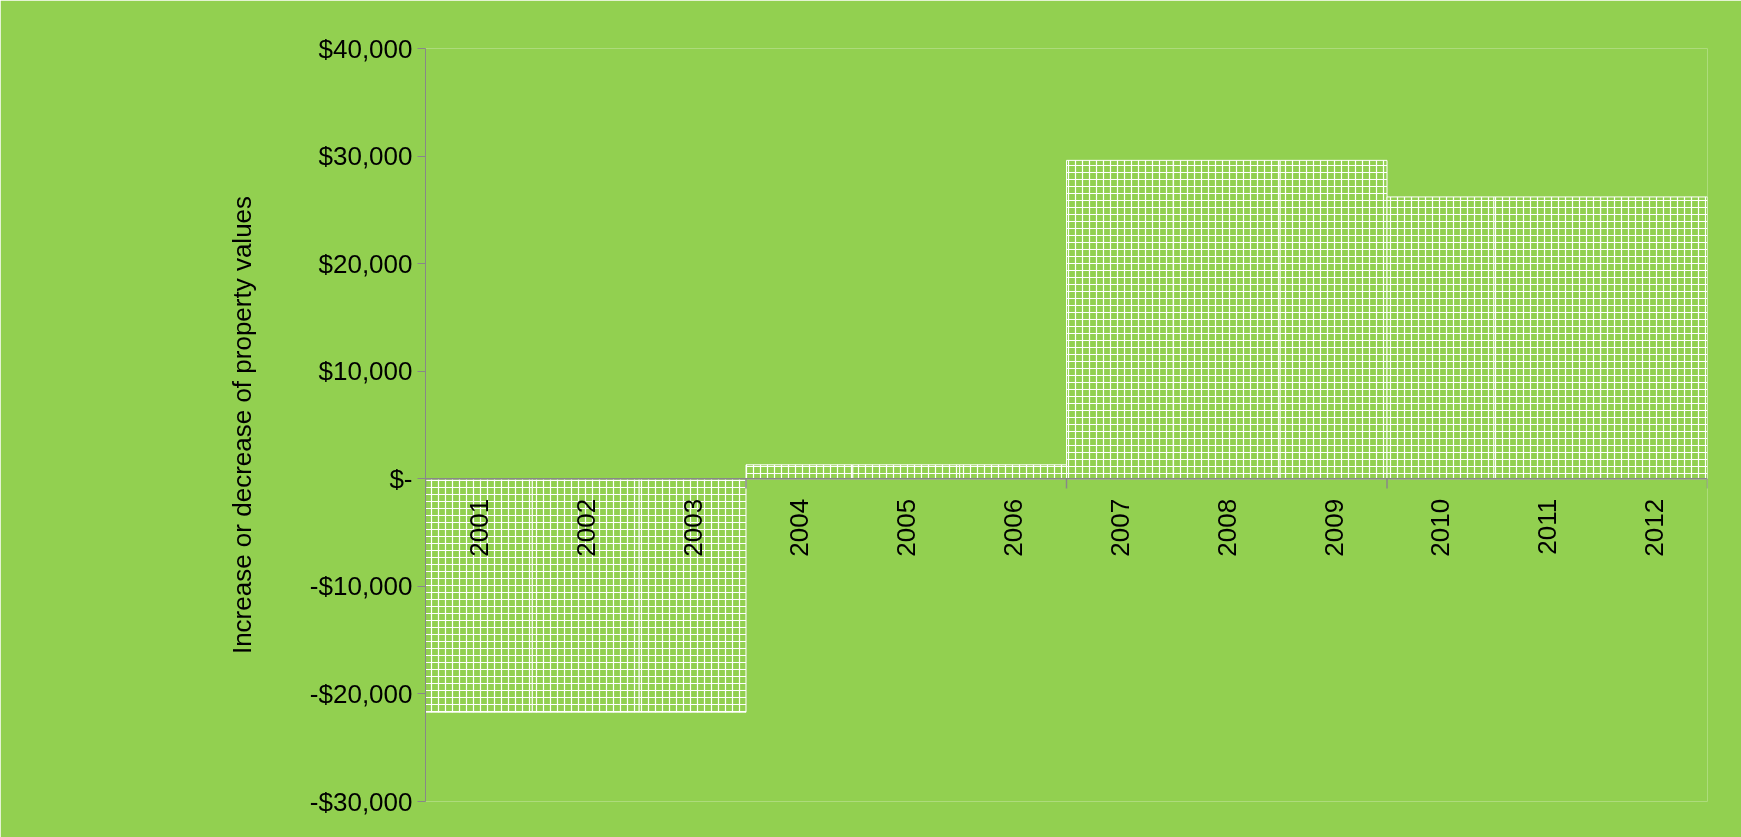 This screenshot has width=1741, height=837. Describe the element at coordinates (585, 527) in the screenshot. I see `x-tick-label: 2002` at that location.